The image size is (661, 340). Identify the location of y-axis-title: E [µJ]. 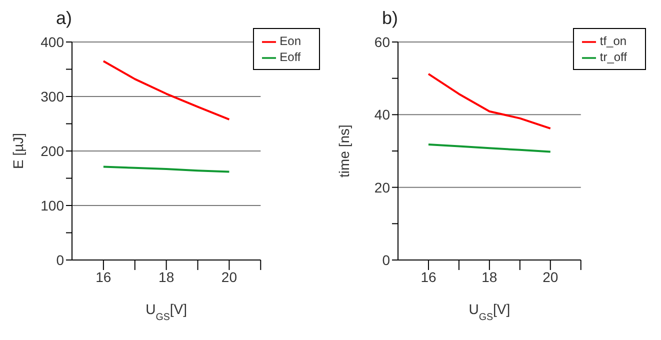
(18, 151).